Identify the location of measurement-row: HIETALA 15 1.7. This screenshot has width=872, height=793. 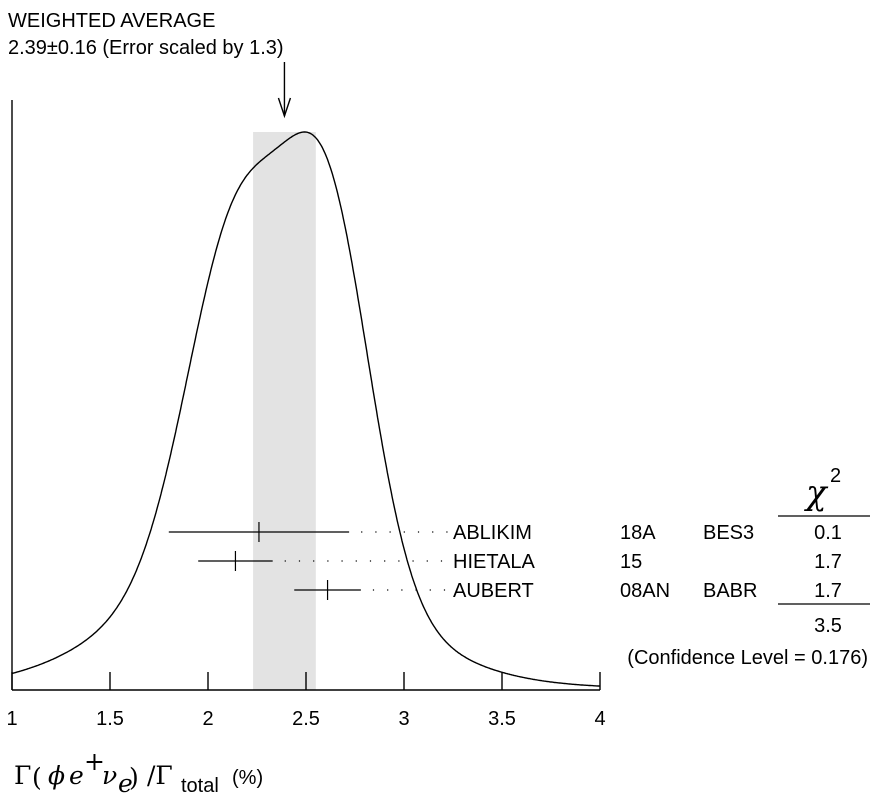
(520, 562).